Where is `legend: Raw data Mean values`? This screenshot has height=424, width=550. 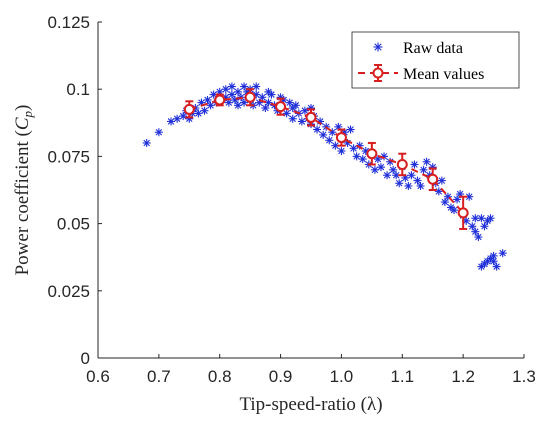
legend: Raw data Mean values is located at coordinates (435, 60).